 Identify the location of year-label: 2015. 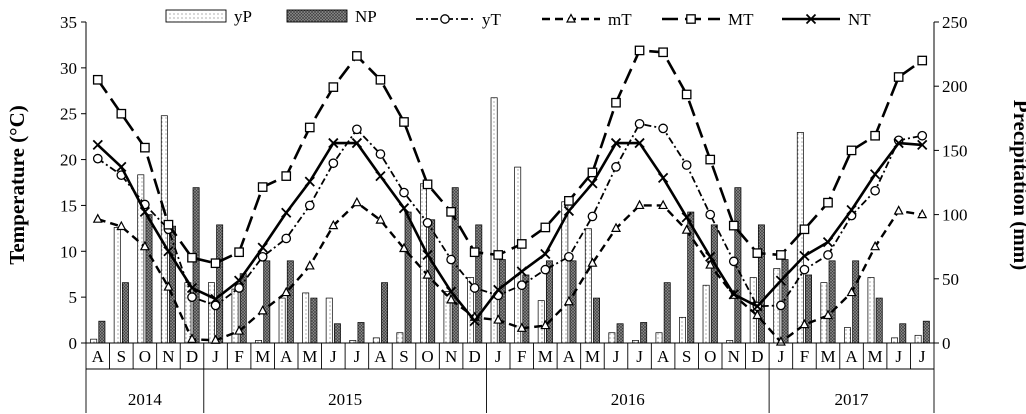
(345, 399).